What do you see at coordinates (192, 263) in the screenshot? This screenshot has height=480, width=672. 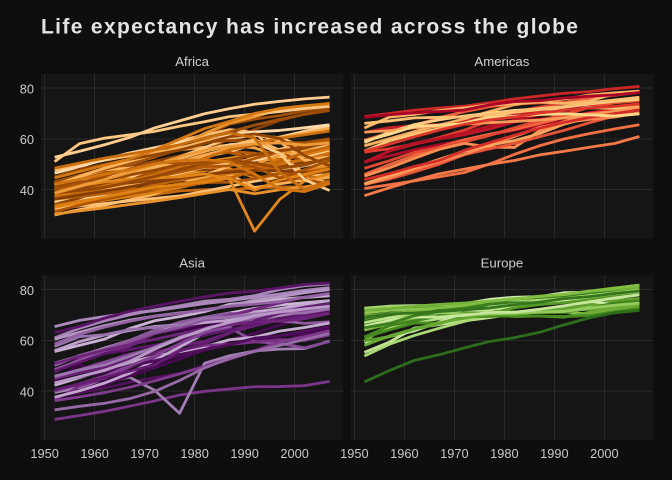 I see `svg-text: Asia` at bounding box center [192, 263].